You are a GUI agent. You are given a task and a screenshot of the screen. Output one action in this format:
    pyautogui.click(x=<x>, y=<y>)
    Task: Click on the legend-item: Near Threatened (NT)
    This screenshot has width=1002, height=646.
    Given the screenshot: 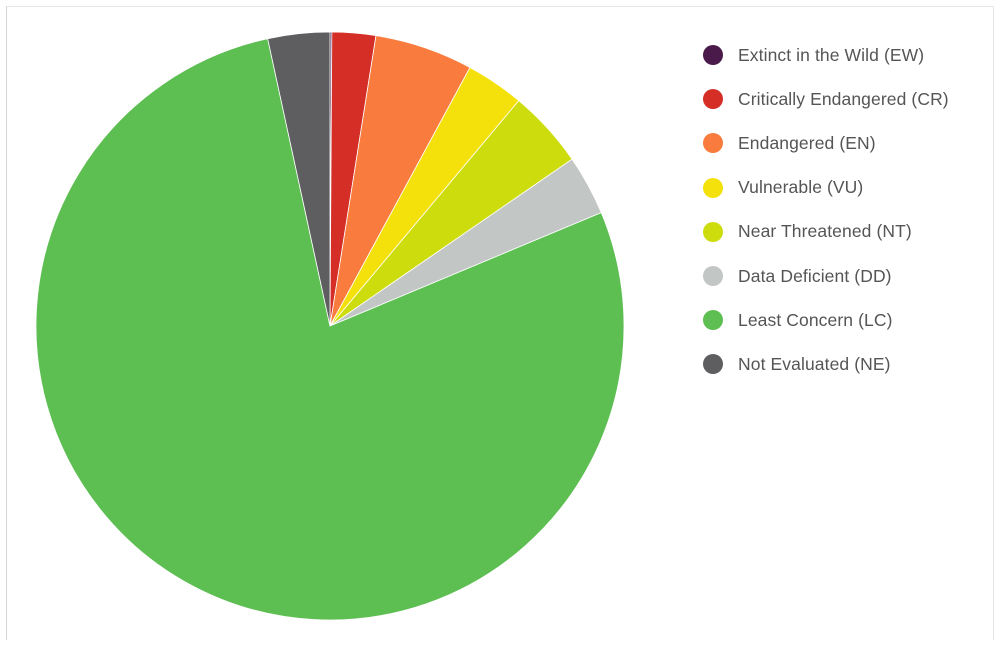 What is the action you would take?
    pyautogui.click(x=849, y=232)
    